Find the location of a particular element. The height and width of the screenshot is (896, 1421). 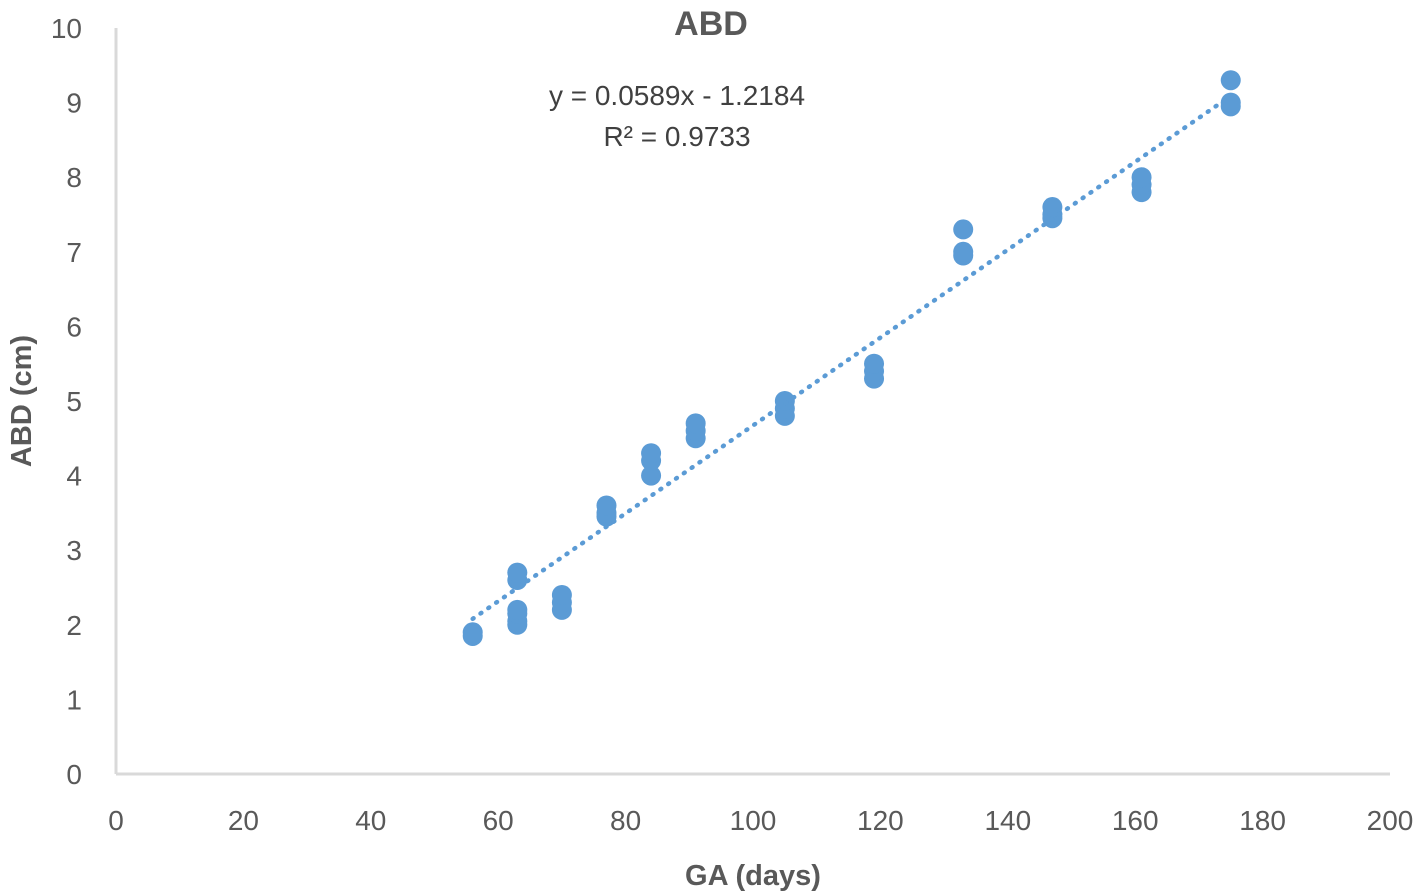

x-tick-label: 0 is located at coordinates (116, 820).